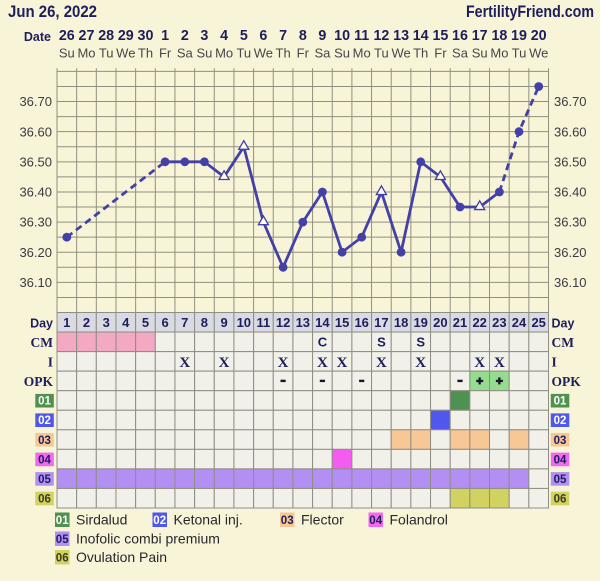 This screenshot has width=600, height=581. What do you see at coordinates (37, 37) in the screenshot?
I see `svg-text: Date` at bounding box center [37, 37].